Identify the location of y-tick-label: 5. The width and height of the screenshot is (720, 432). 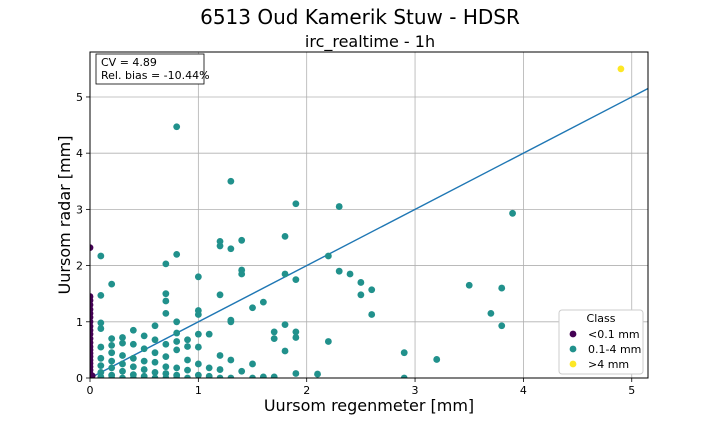
(79, 97).